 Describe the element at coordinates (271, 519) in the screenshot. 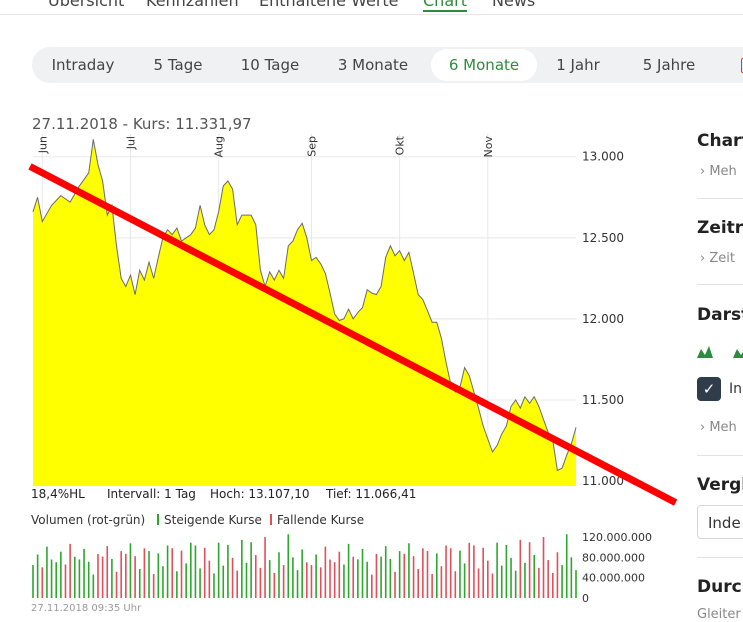

I see `falling-legend-icon` at that location.